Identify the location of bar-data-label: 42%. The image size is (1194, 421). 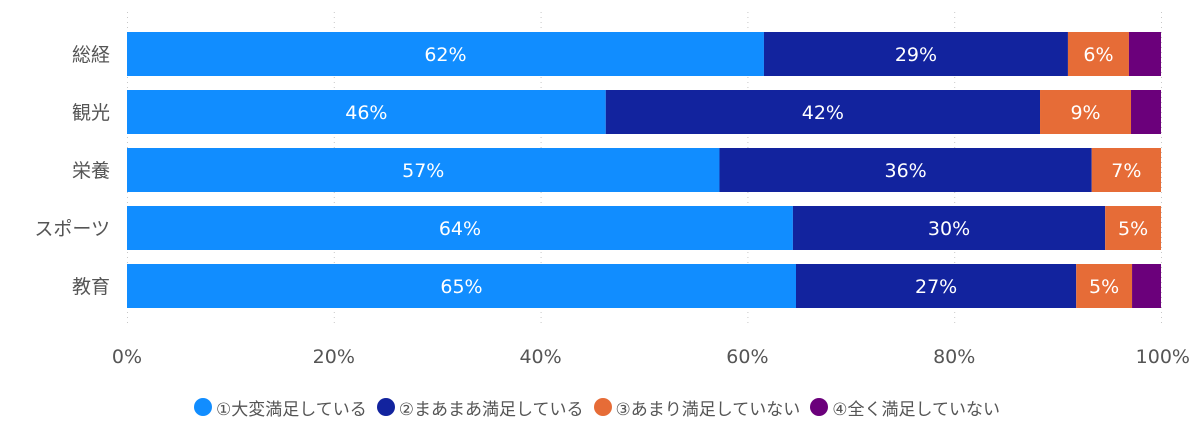
(823, 113).